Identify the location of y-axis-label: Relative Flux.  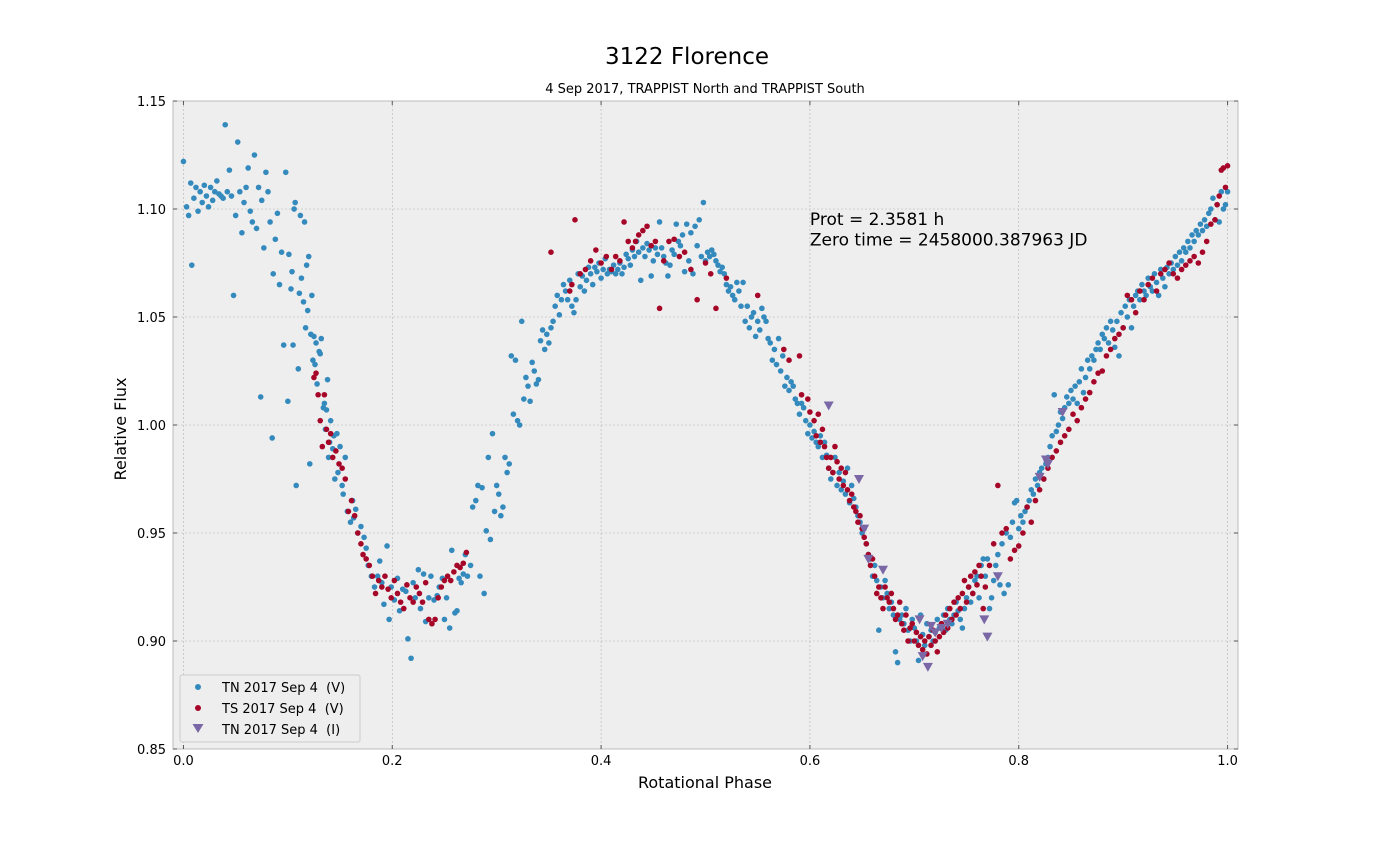
(120, 429).